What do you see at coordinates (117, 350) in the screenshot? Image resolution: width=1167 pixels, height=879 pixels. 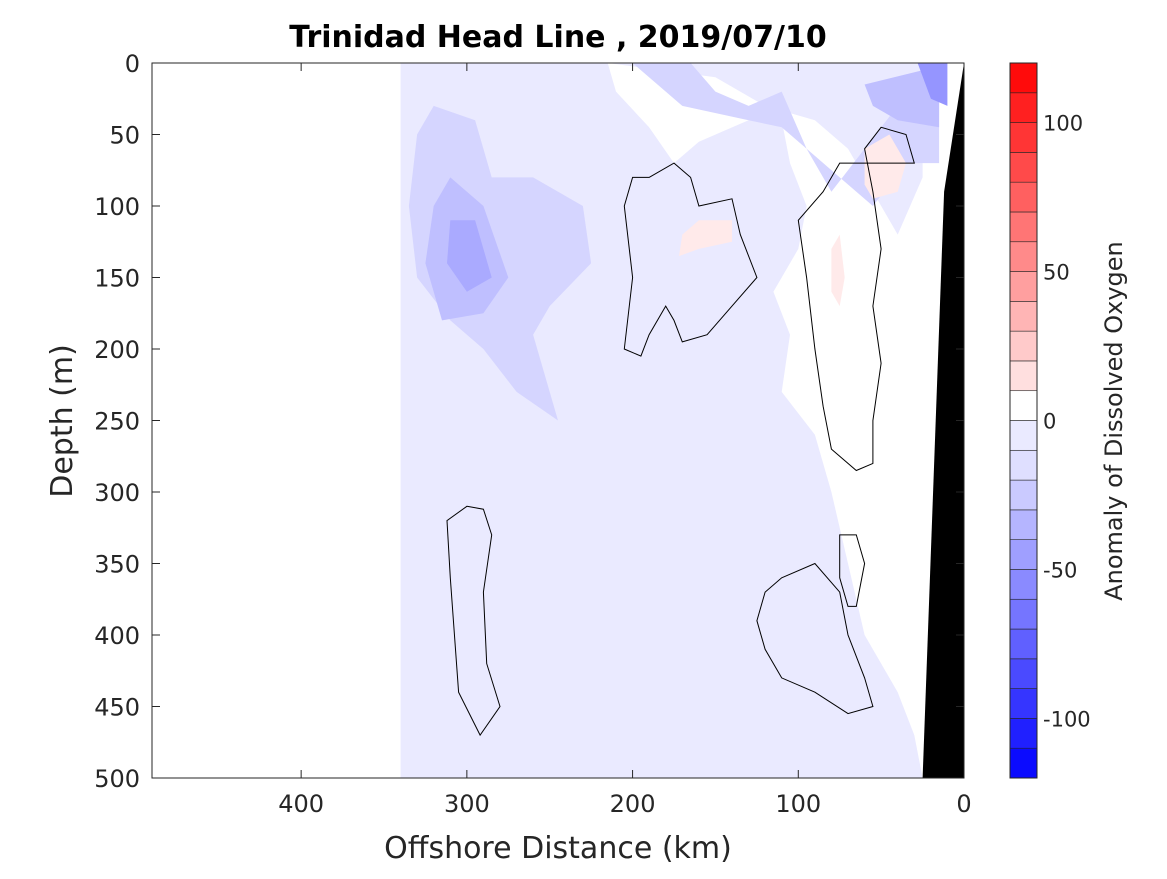 I see `y-tick-label: 200` at bounding box center [117, 350].